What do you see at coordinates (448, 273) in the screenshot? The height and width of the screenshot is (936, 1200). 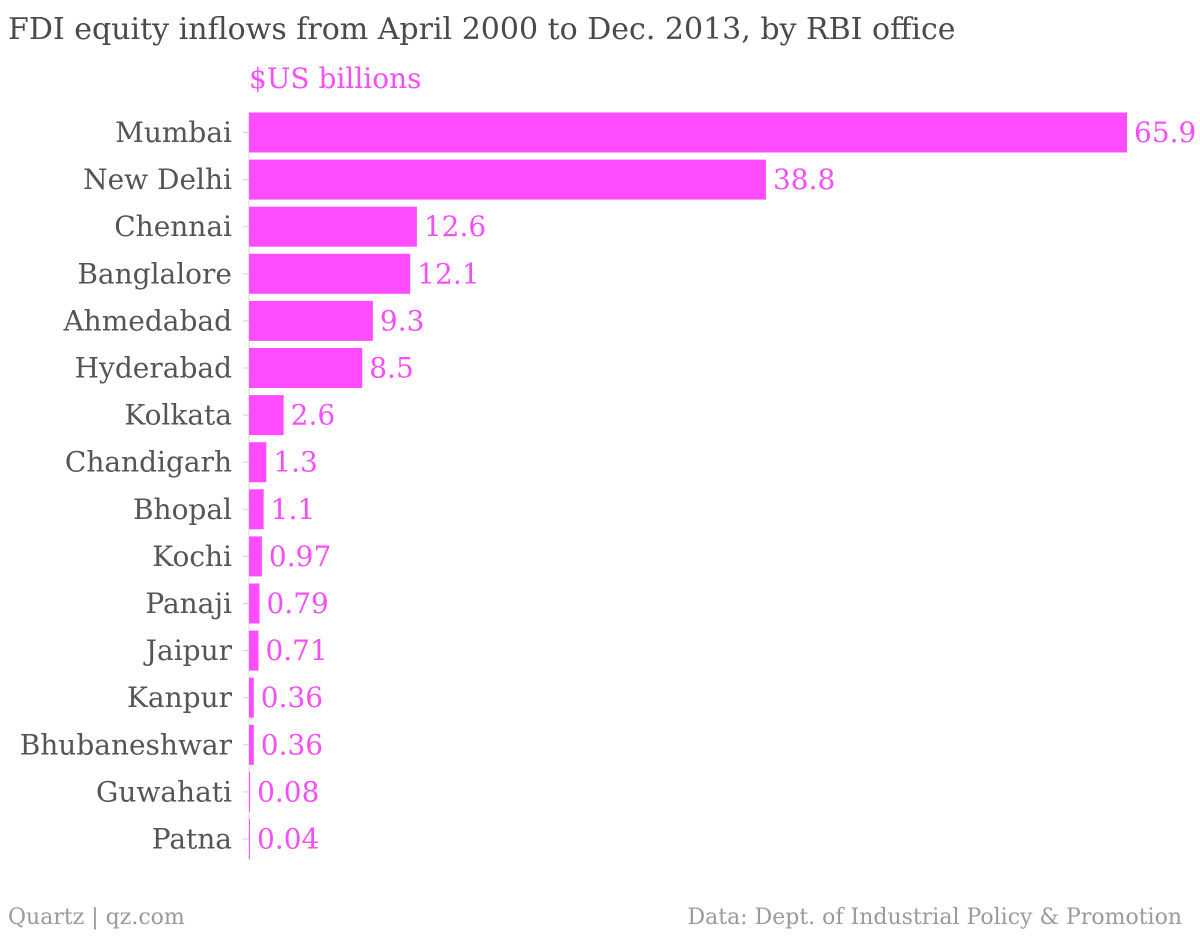 I see `value-label-banglalore: 12.1` at bounding box center [448, 273].